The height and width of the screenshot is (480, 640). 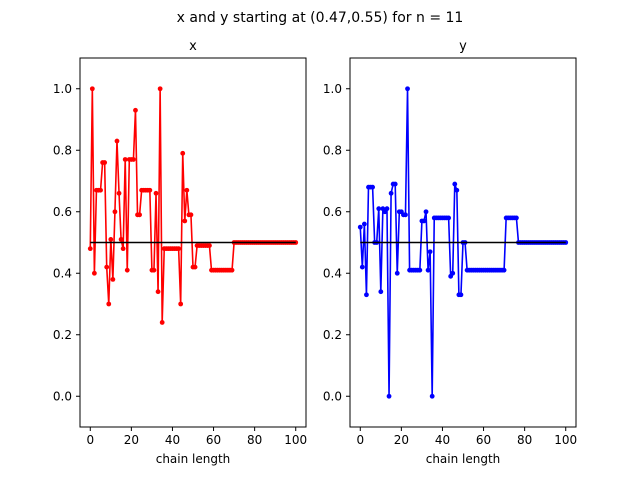 I want to click on y-x-axis-label: chain length, so click(x=463, y=459).